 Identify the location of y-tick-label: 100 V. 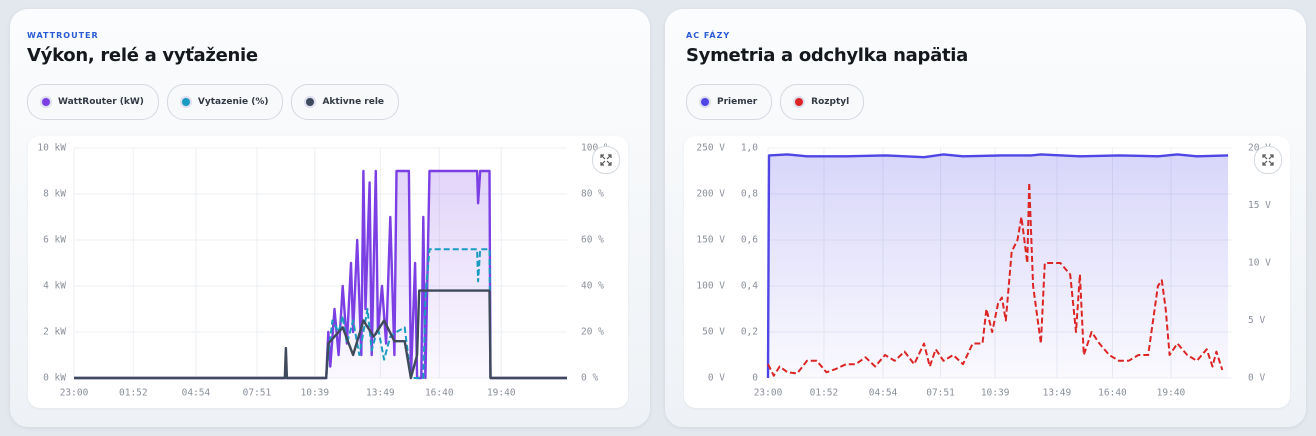
(710, 286).